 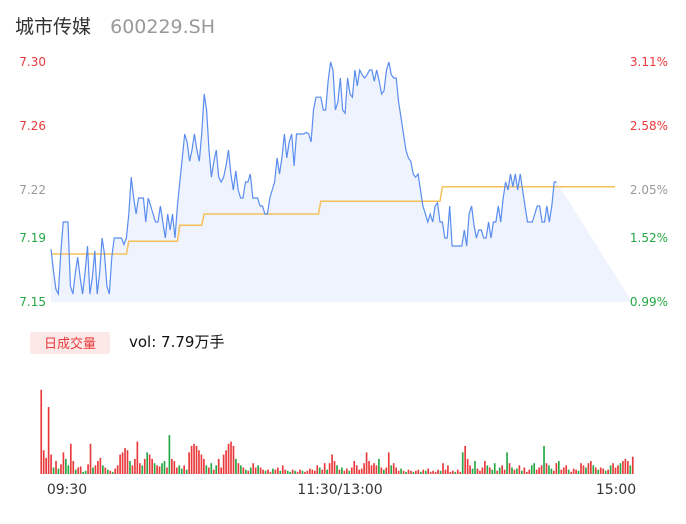 I want to click on volume-badge-label: 日成交量, so click(x=70, y=344).